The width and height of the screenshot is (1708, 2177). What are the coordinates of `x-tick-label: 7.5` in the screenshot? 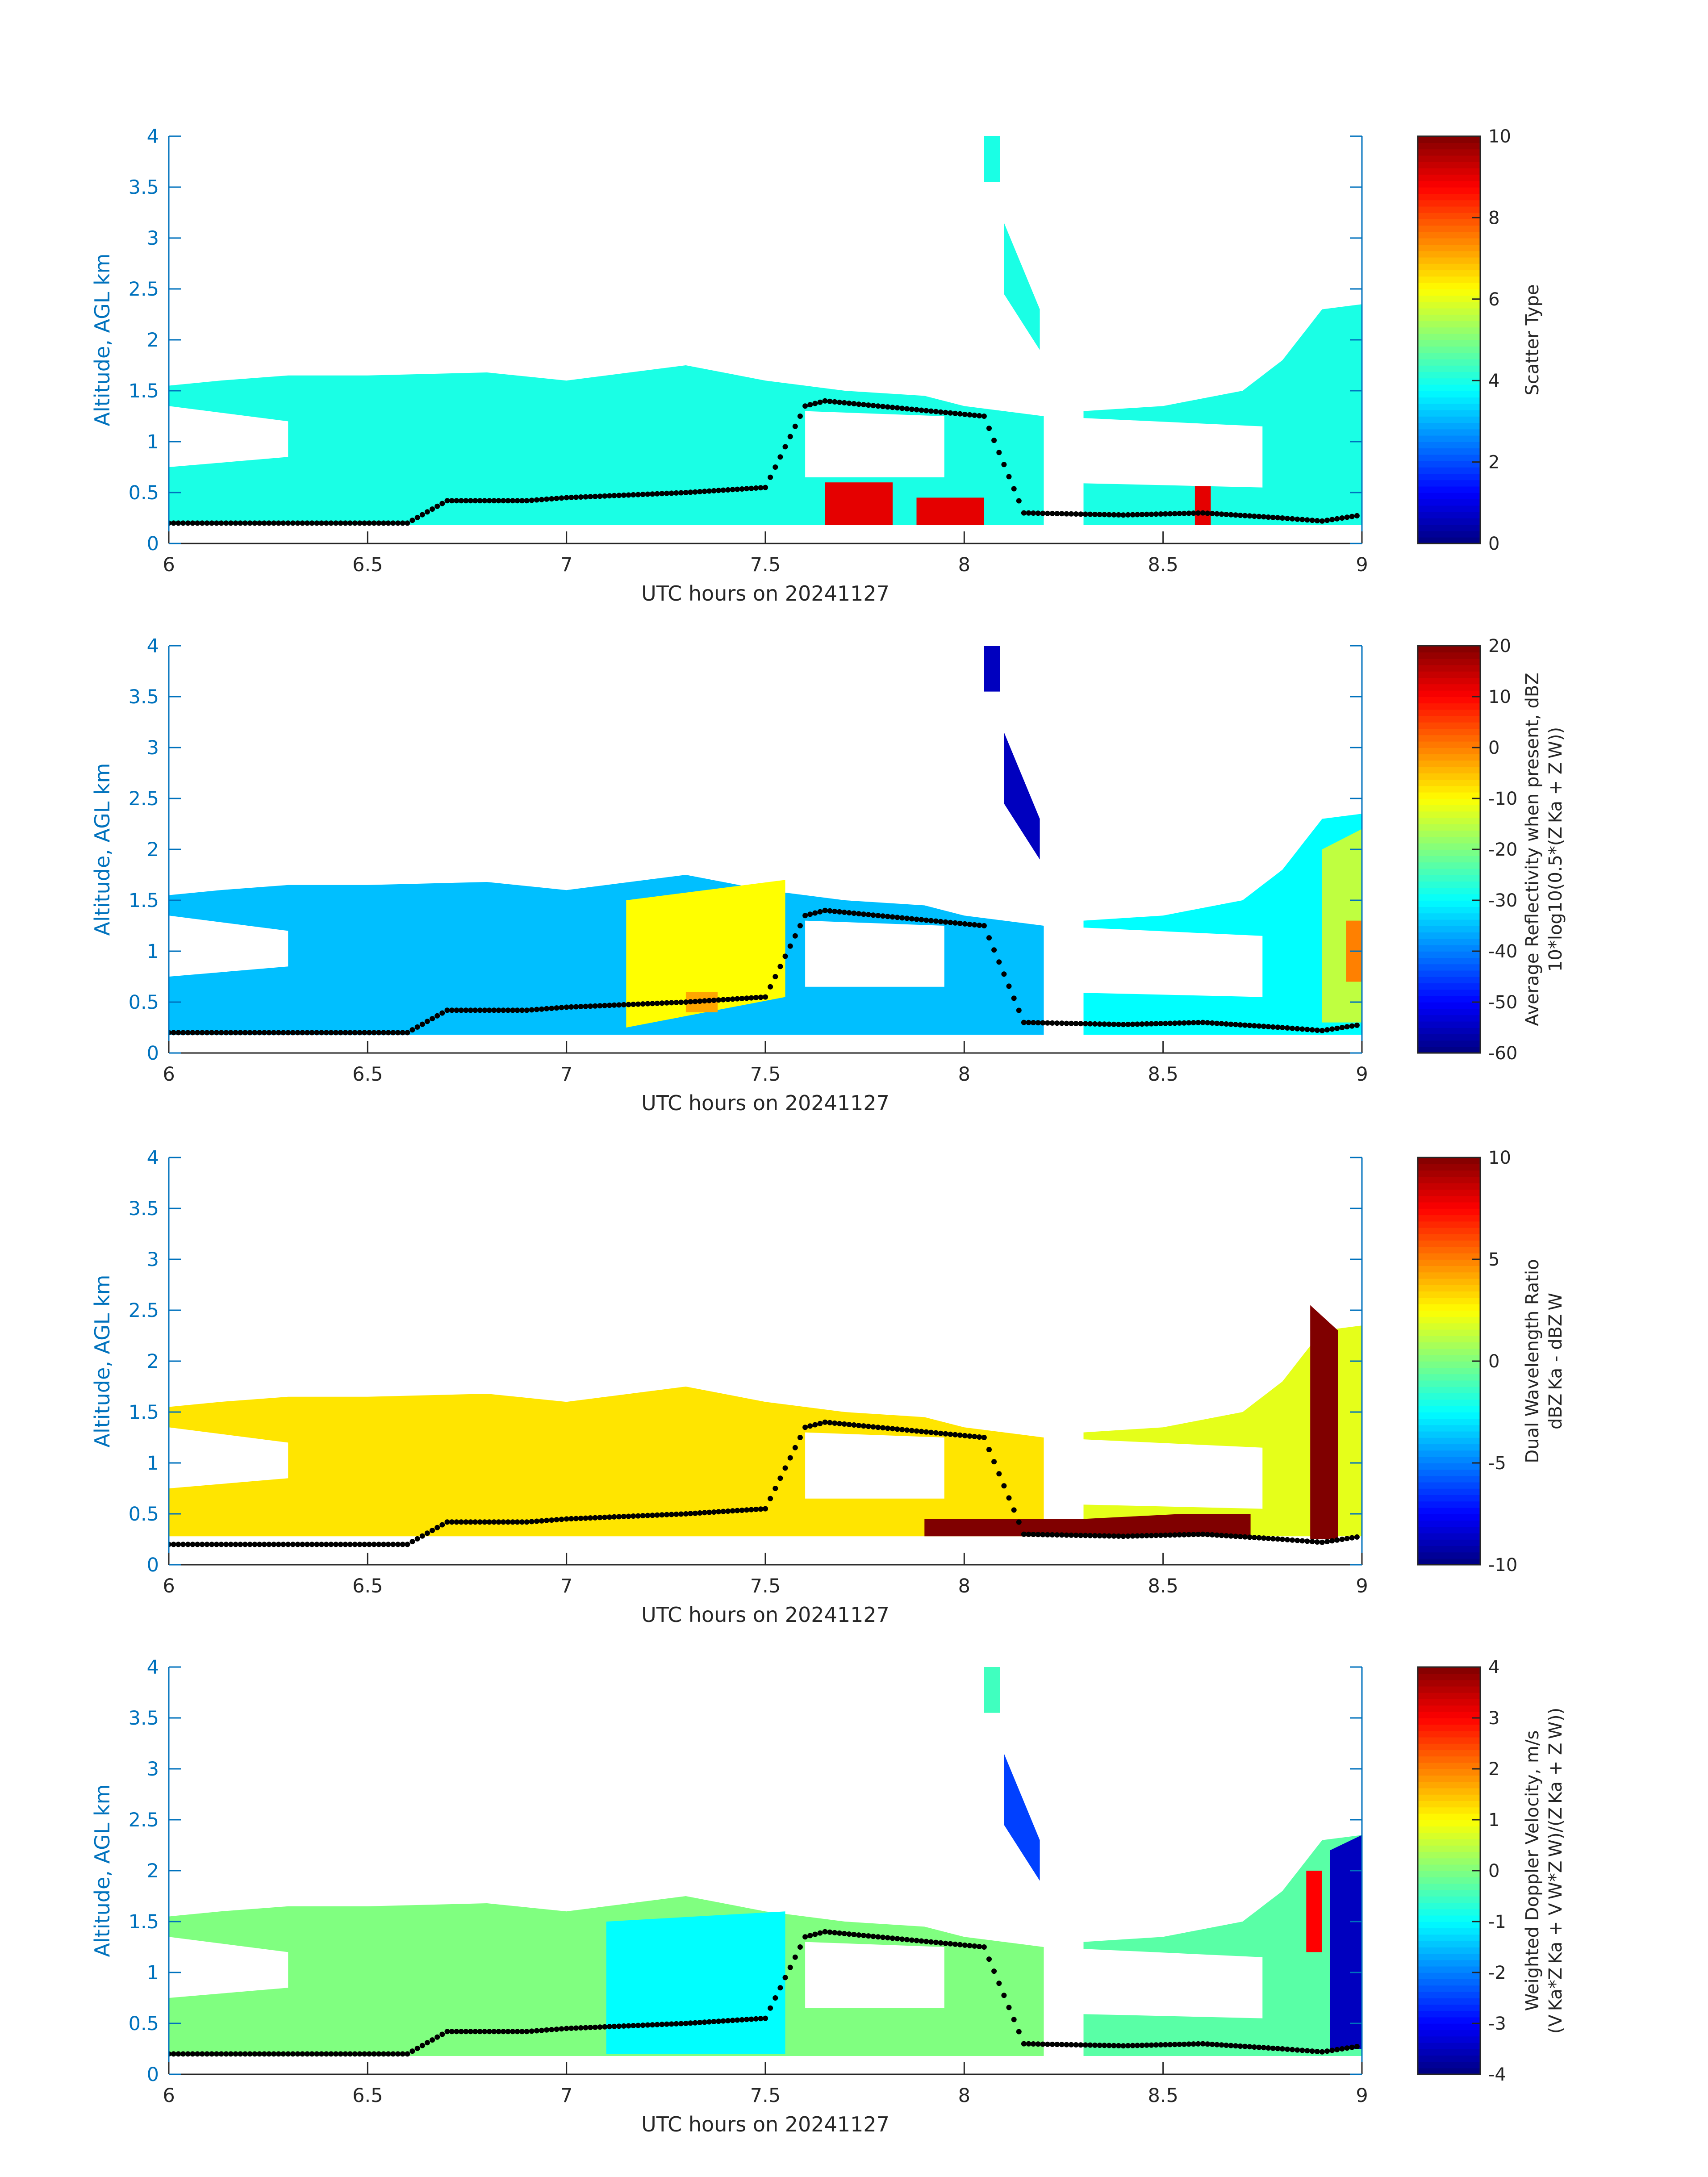 It's located at (765, 1586).